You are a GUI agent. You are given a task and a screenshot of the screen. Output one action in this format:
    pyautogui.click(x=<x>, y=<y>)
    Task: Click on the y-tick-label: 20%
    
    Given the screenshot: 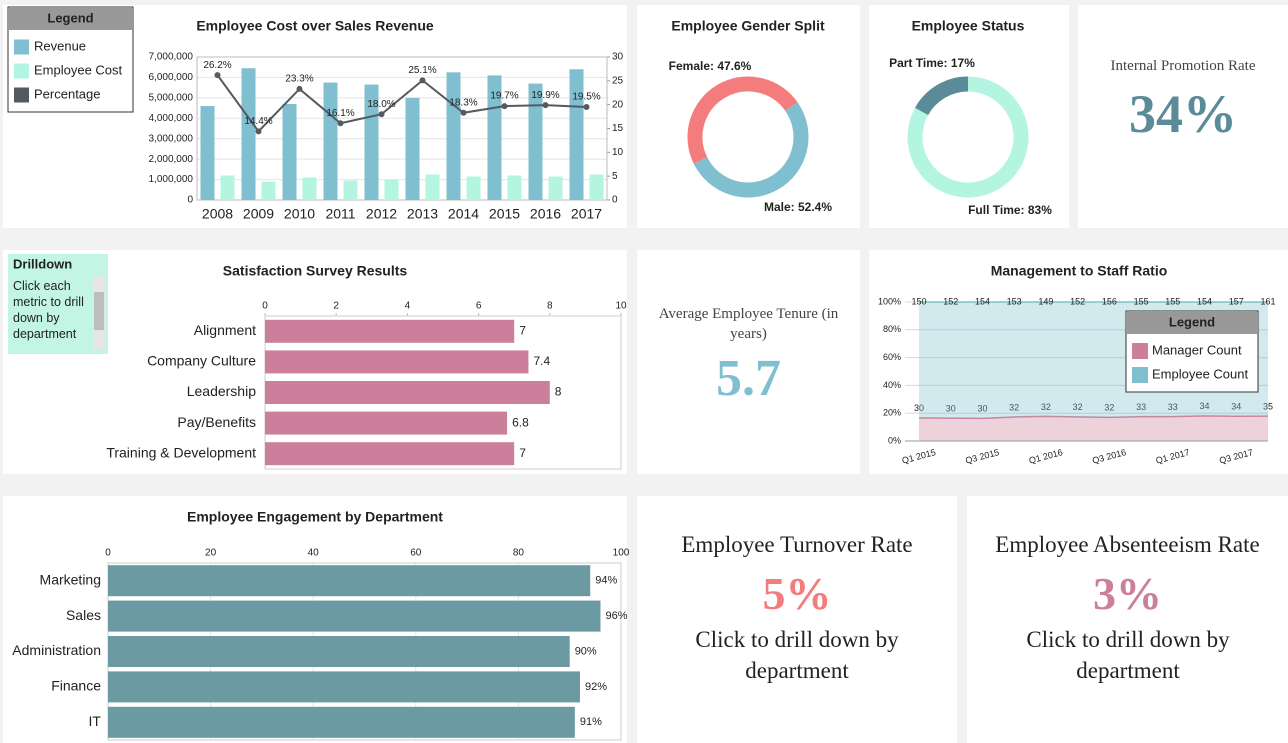 What is the action you would take?
    pyautogui.click(x=892, y=413)
    